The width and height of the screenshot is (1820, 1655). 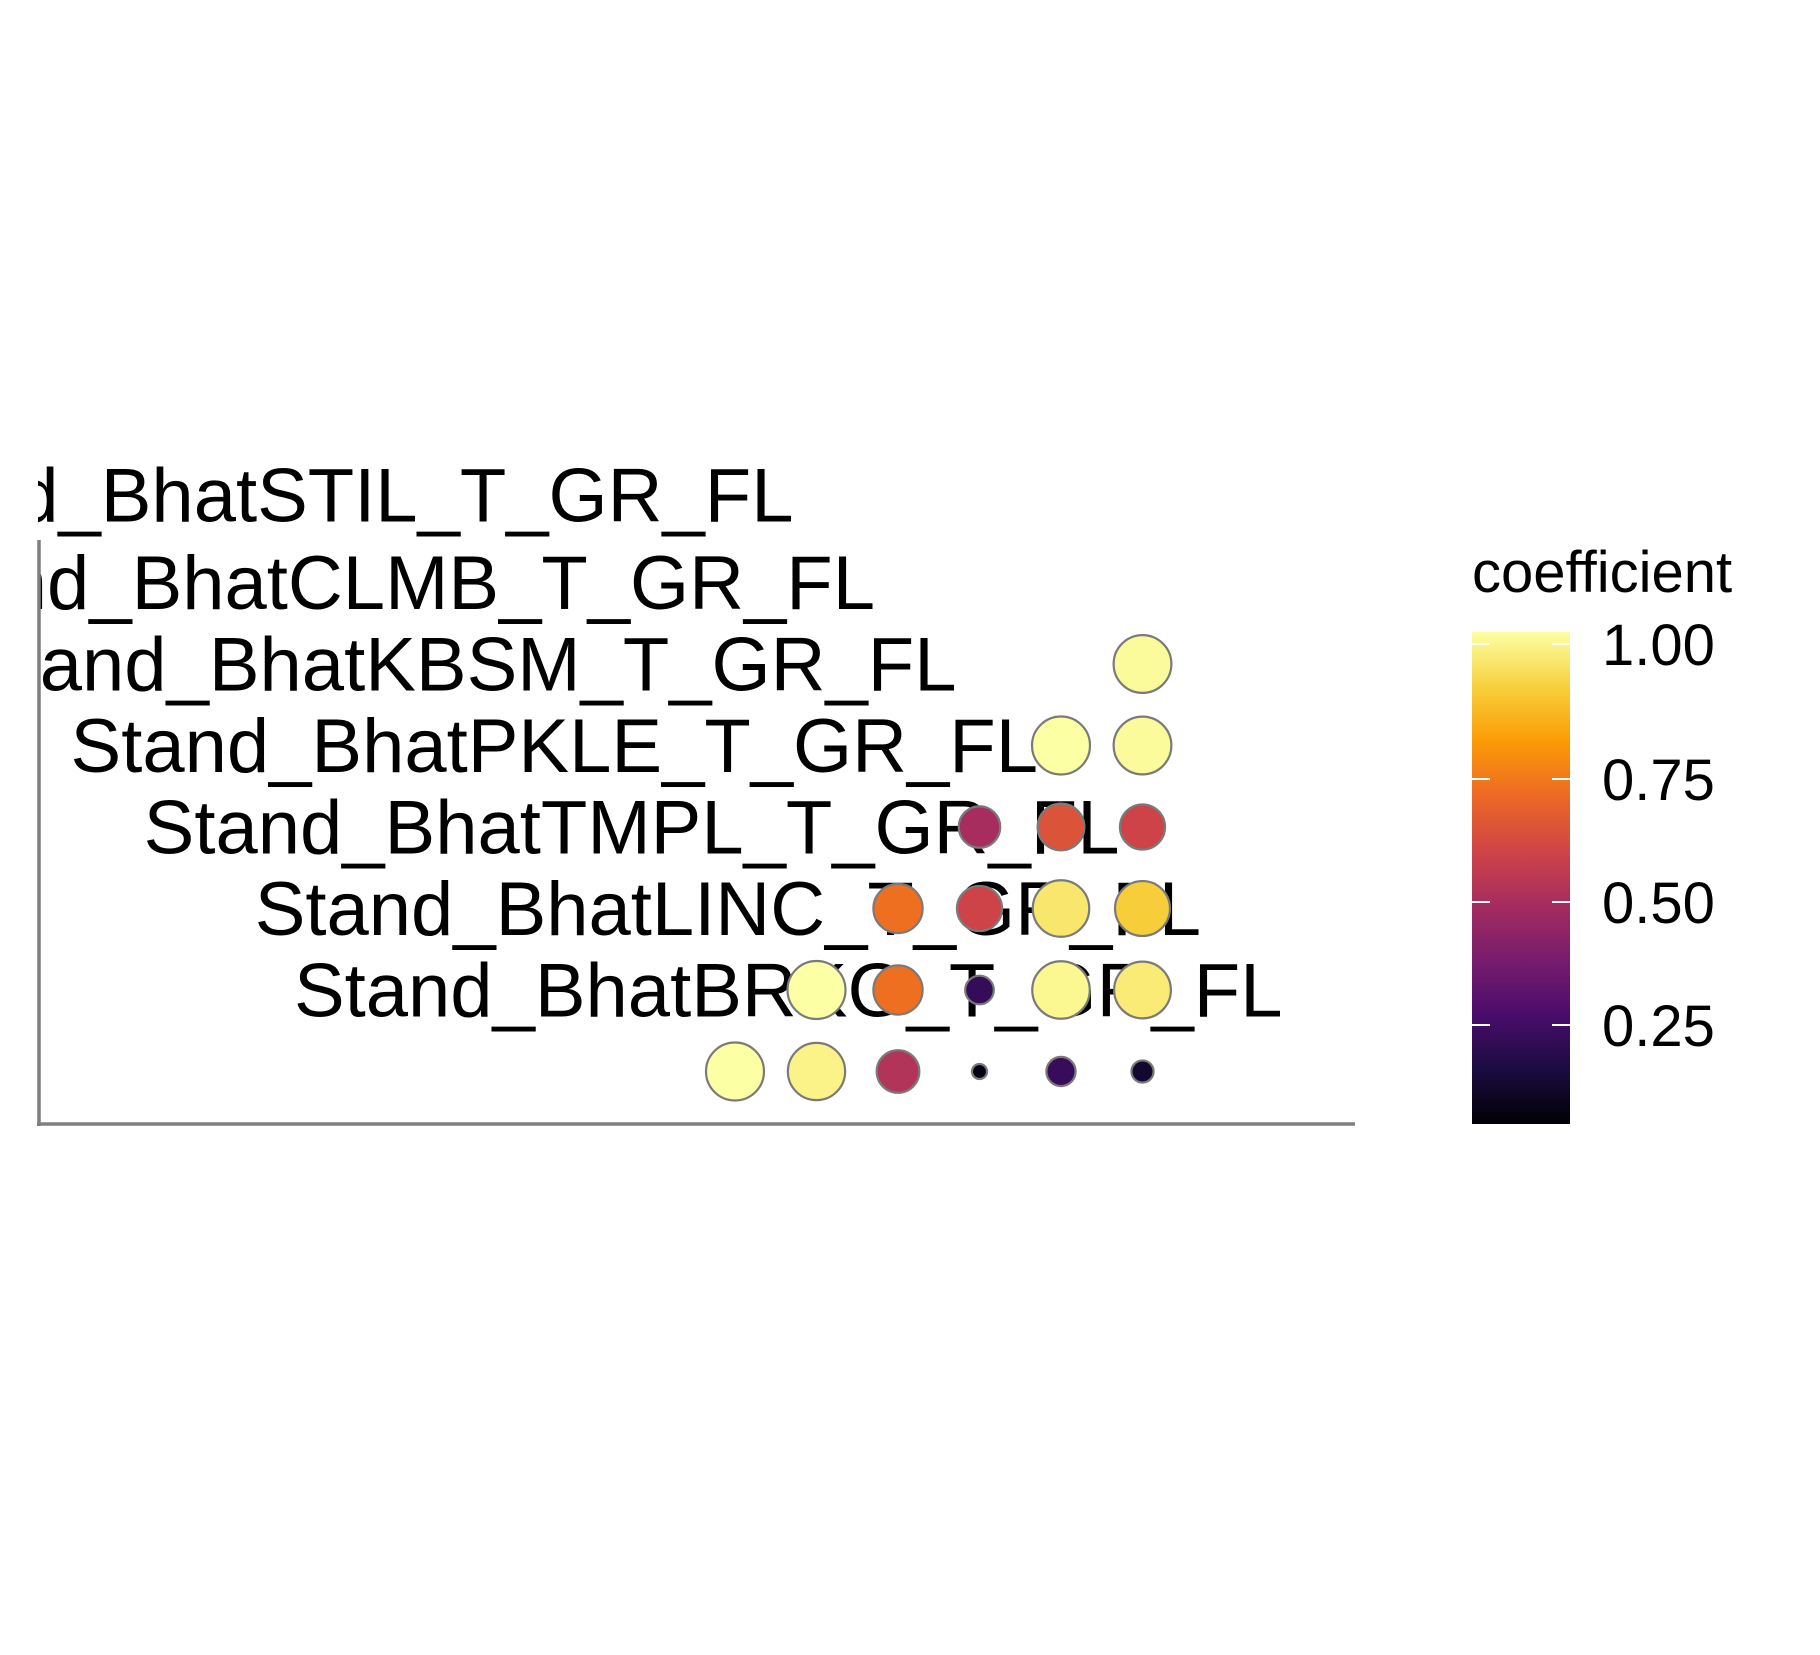 What do you see at coordinates (898, 990) in the screenshot?
I see `dot-row5-col3` at bounding box center [898, 990].